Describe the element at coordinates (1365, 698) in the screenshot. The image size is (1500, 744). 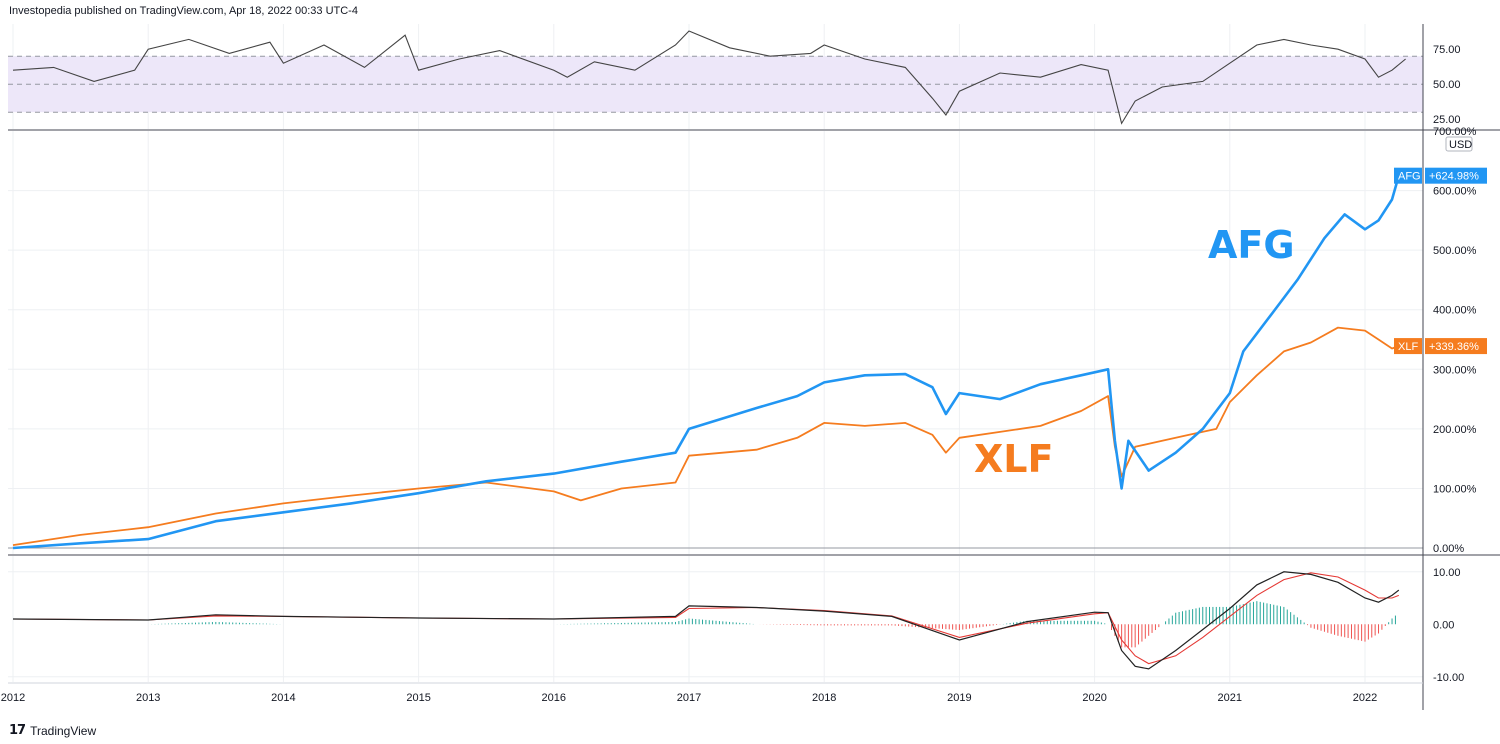
I see `x-tick-label: 2022` at that location.